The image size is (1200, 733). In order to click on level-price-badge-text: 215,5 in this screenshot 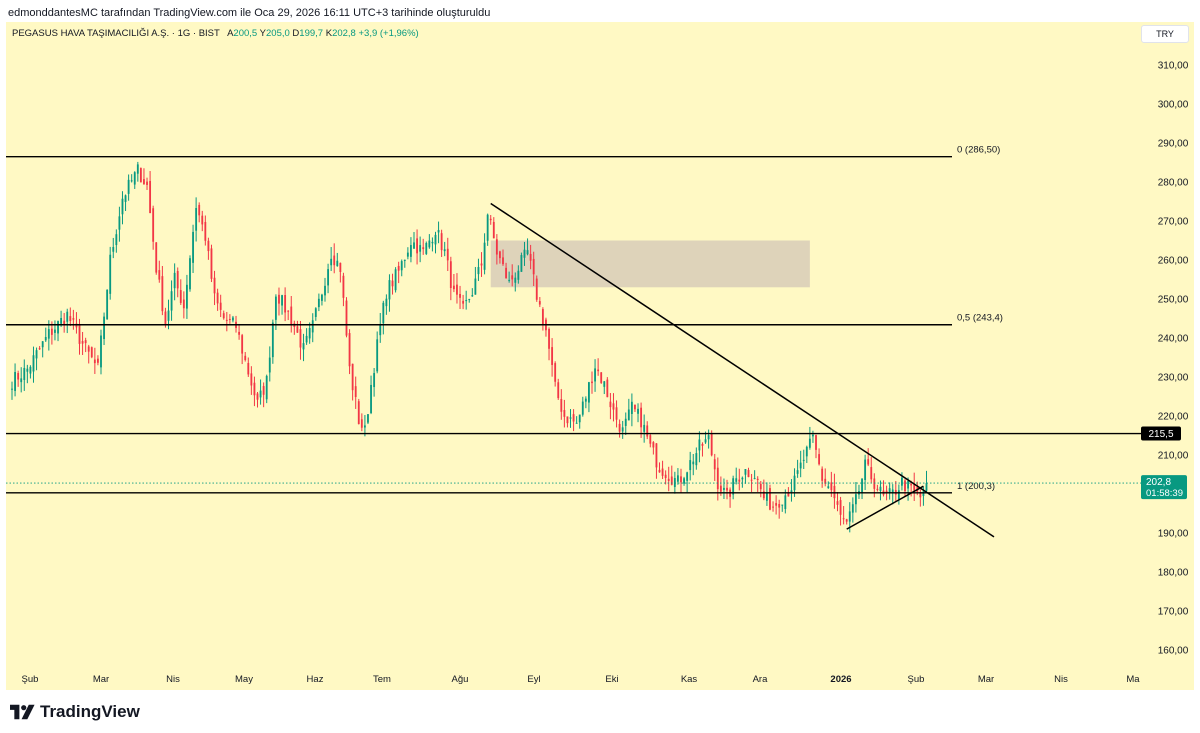, I will do `click(1160, 434)`.